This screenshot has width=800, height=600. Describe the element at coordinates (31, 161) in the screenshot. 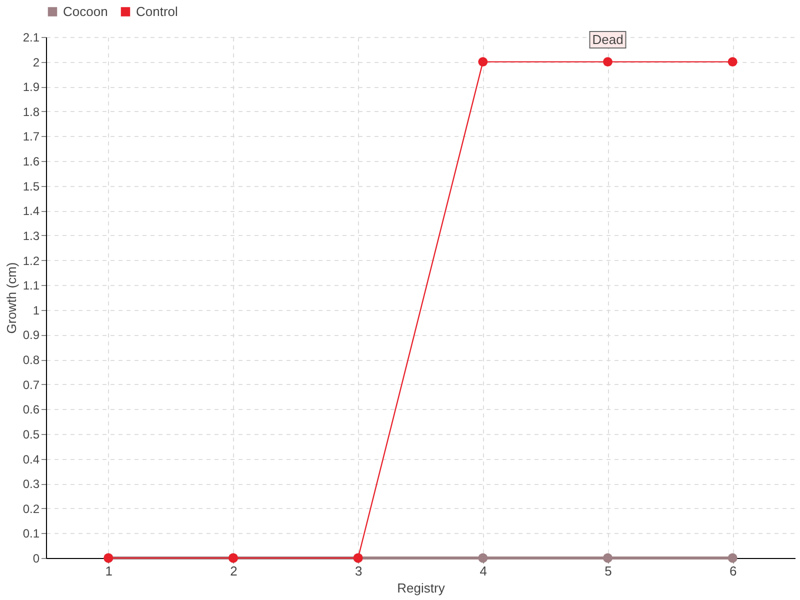

I see `y-tick-label: 1.6` at that location.